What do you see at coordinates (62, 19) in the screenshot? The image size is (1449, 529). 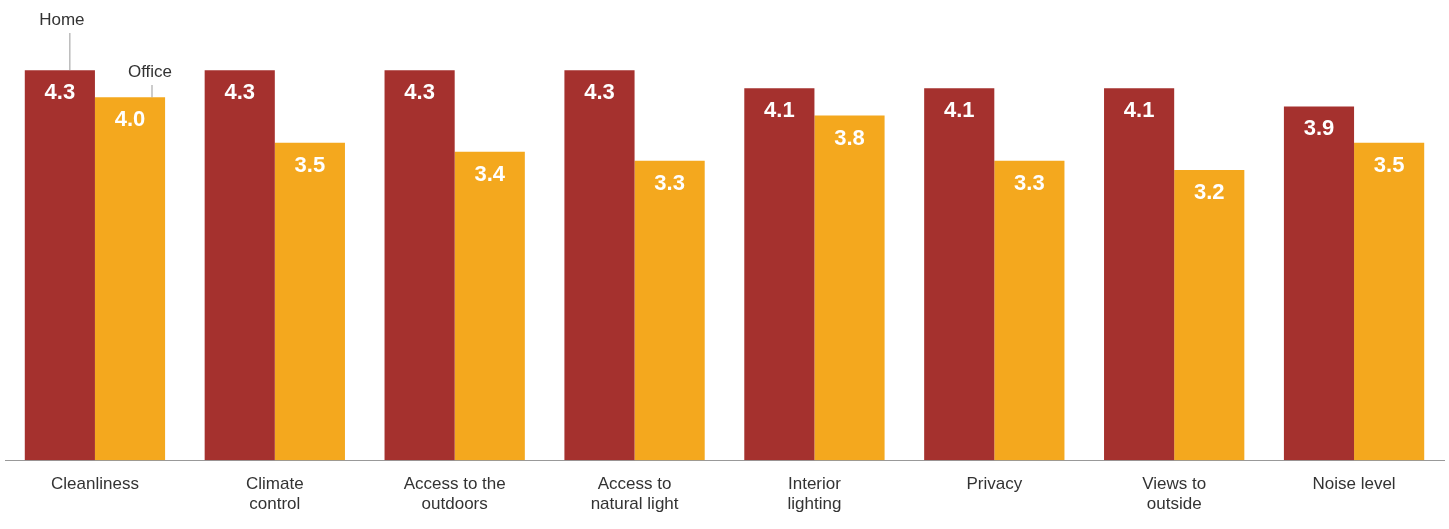 I see `text: Home` at bounding box center [62, 19].